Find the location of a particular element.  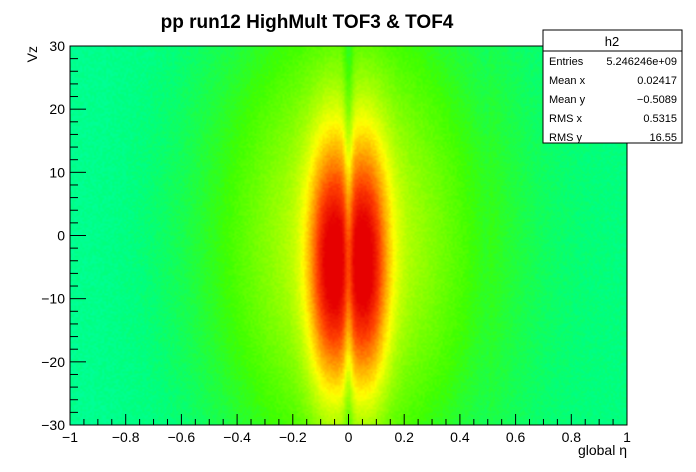

chart-title: pp run12 HighMult TOF3 & TOF4 is located at coordinates (307, 22).